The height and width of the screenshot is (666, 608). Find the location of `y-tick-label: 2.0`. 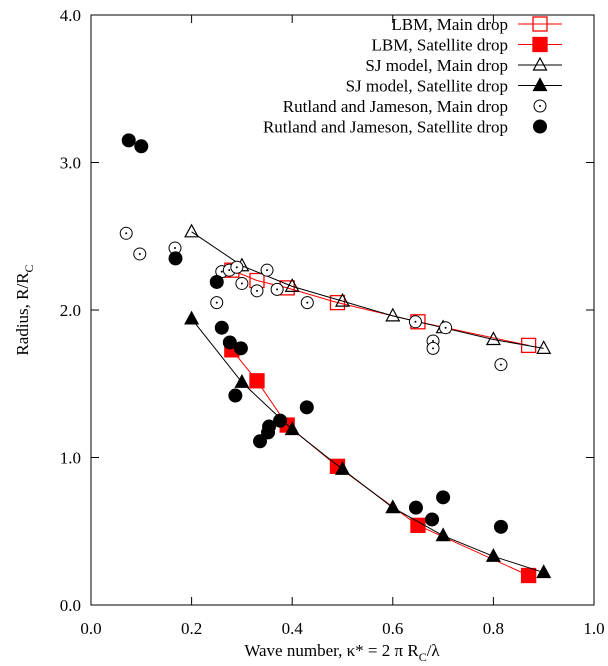

y-tick-label: 2.0 is located at coordinates (70, 310).